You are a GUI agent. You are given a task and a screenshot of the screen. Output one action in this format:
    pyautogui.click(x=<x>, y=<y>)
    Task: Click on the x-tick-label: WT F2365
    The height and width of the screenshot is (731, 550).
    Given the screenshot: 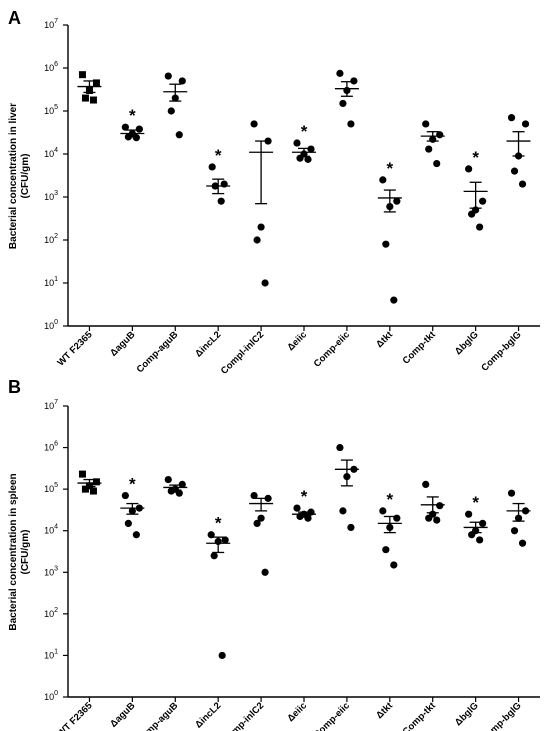 What is the action you would take?
    pyautogui.click(x=75, y=349)
    